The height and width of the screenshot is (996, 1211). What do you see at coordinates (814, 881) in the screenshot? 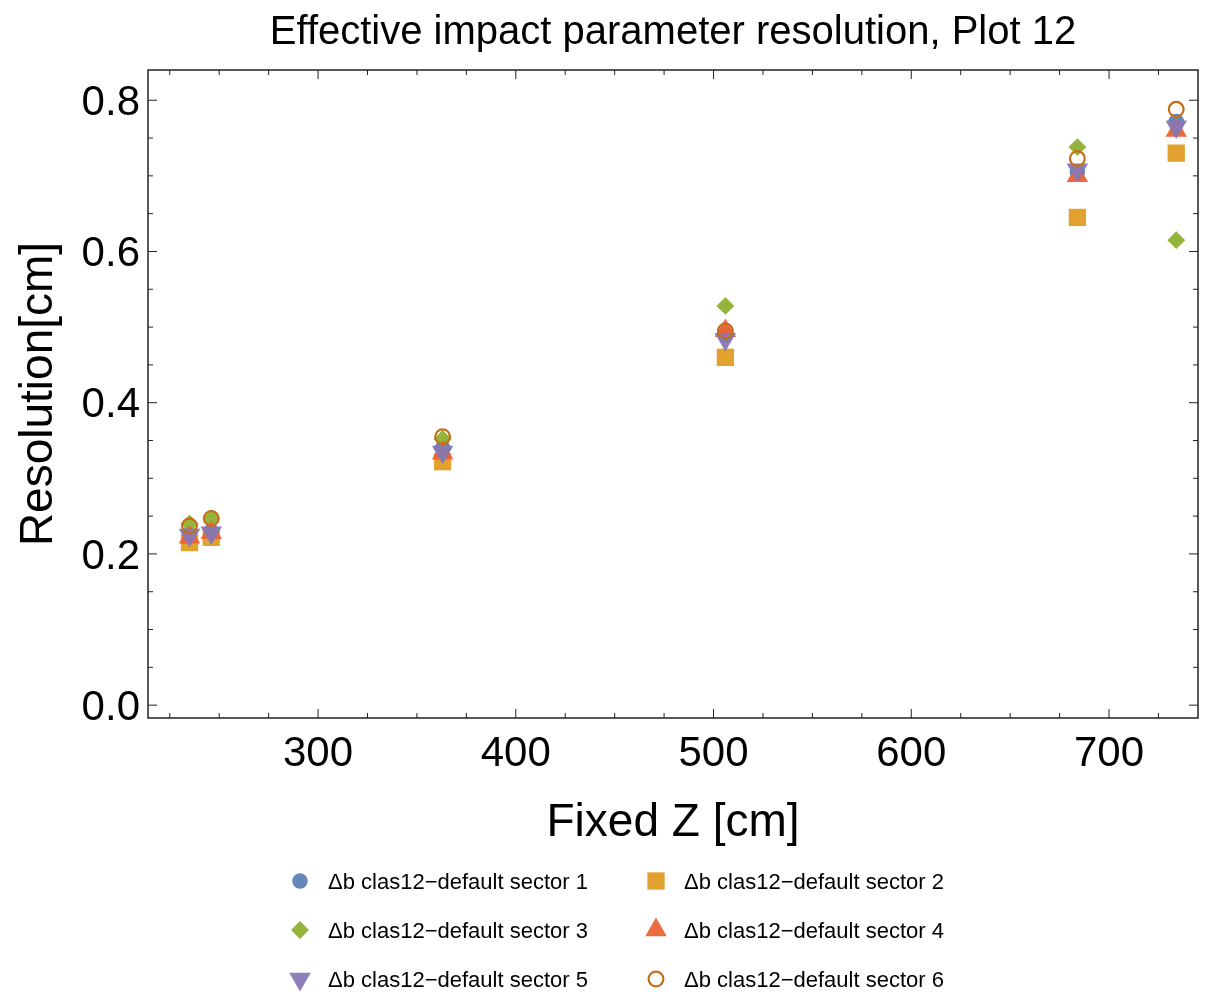
I see `legend-label: Δb clas12−default sector 2` at bounding box center [814, 881].